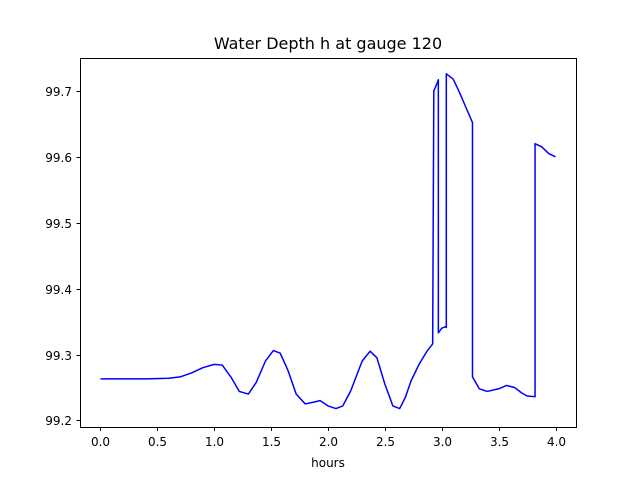 The width and height of the screenshot is (640, 480). What do you see at coordinates (63, 256) in the screenshot?
I see `y-axis: 99.2 99.3 99.4 99.5 99.6 99.7` at bounding box center [63, 256].